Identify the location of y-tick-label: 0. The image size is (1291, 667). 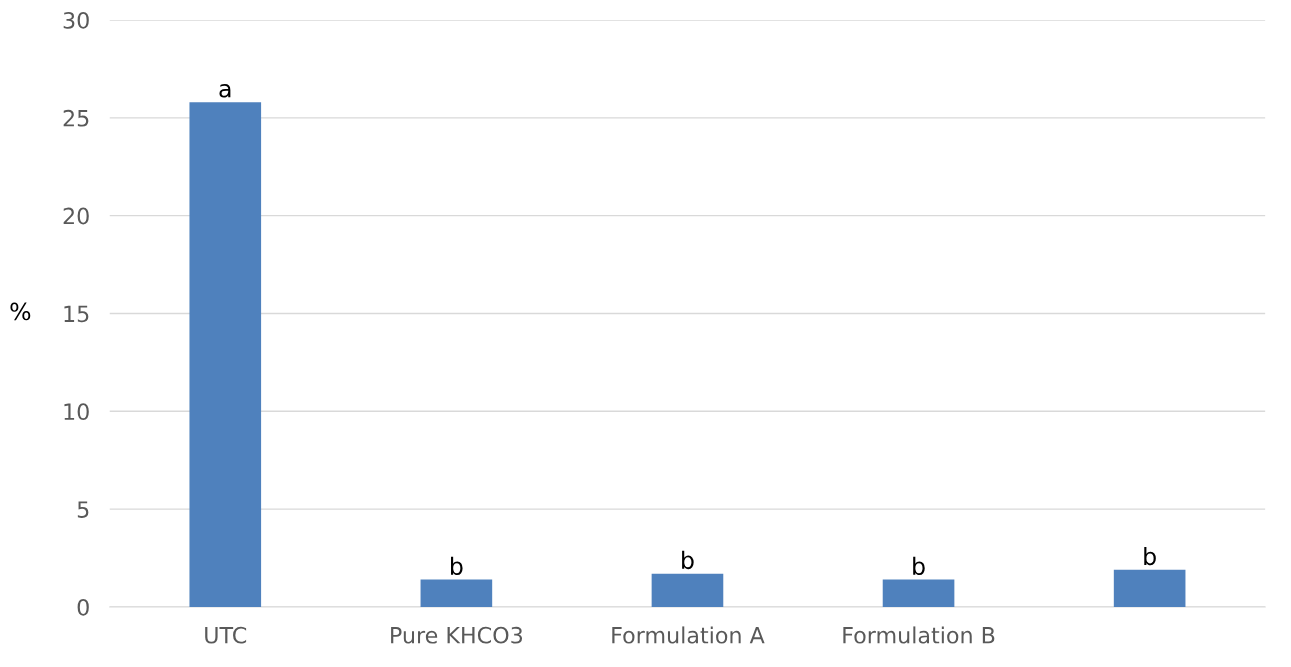
(83, 607).